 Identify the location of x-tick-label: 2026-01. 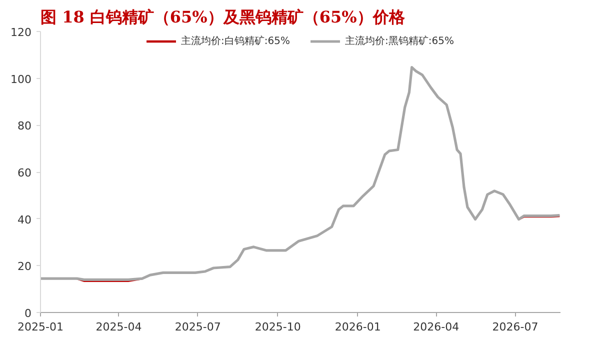
(357, 327).